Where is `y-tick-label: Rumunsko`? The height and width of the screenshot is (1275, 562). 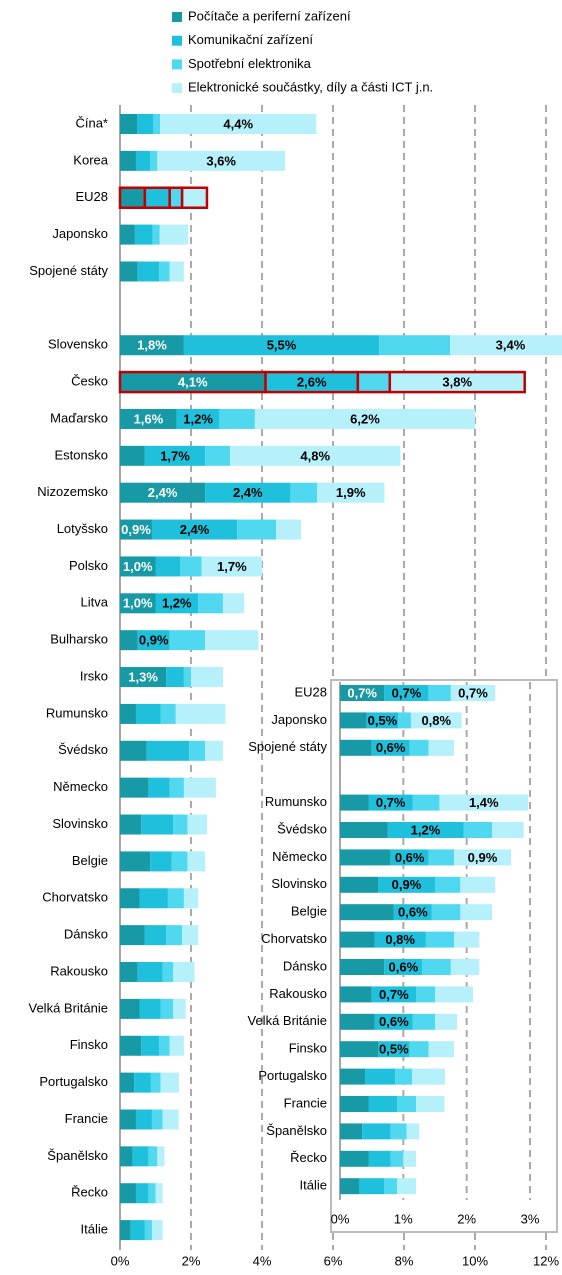 y-tick-label: Rumunsko is located at coordinates (296, 801).